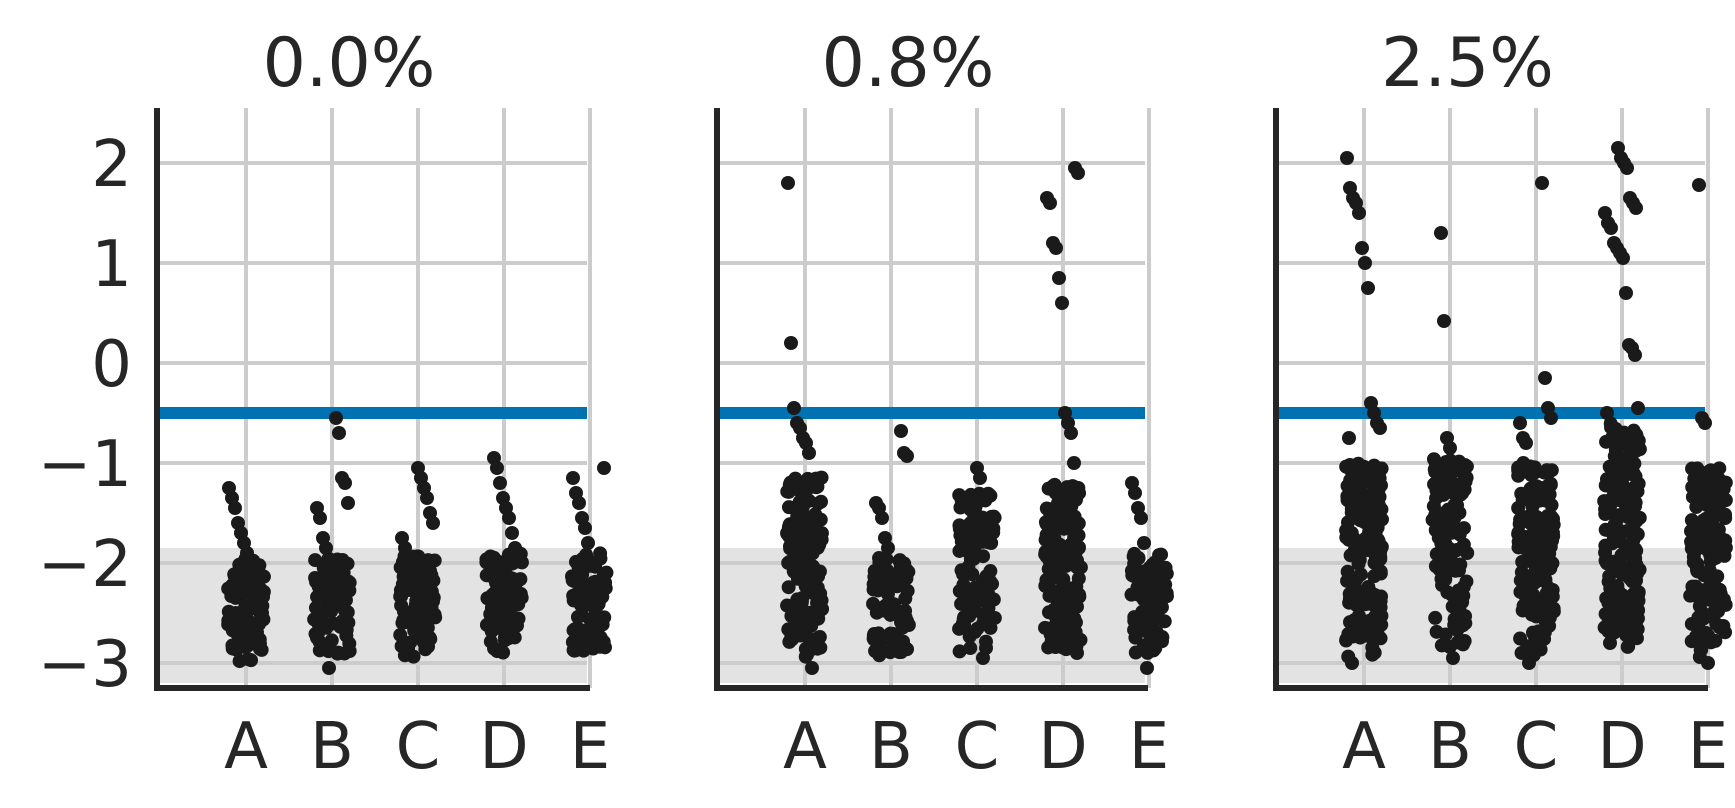  Describe the element at coordinates (85, 565) in the screenshot. I see `y-tick-label: −2` at that location.